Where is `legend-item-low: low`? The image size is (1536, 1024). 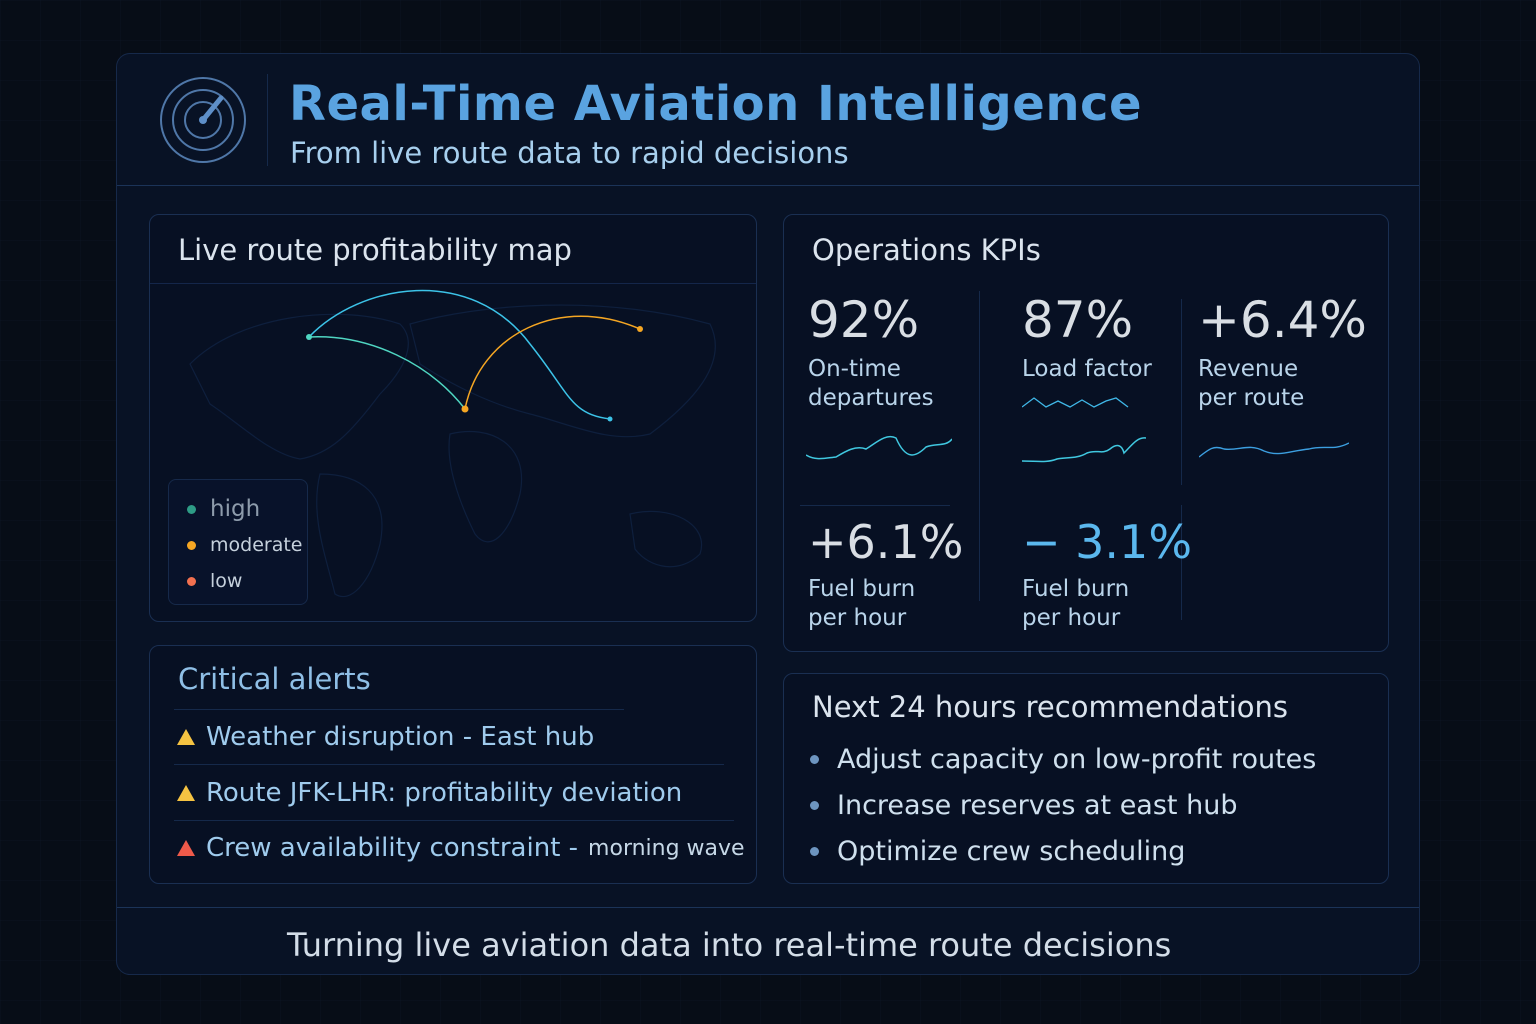 legend-item-low: low is located at coordinates (214, 581).